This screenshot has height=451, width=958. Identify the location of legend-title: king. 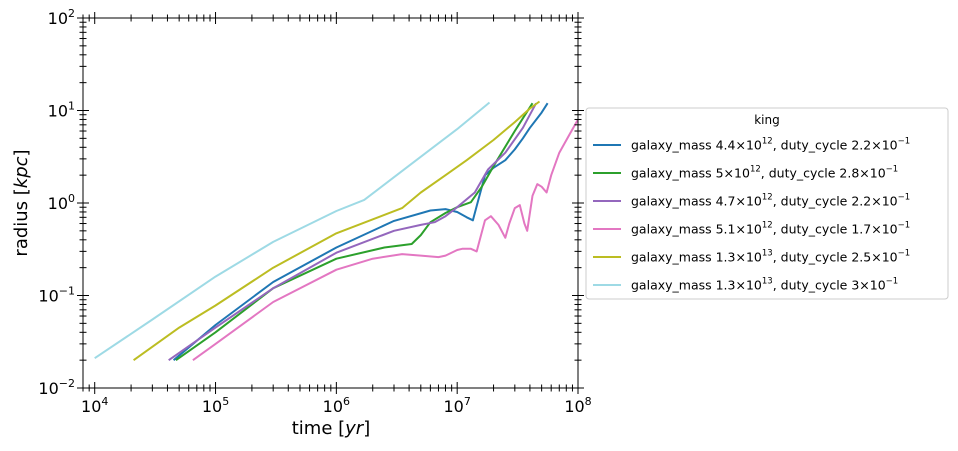
(767, 120).